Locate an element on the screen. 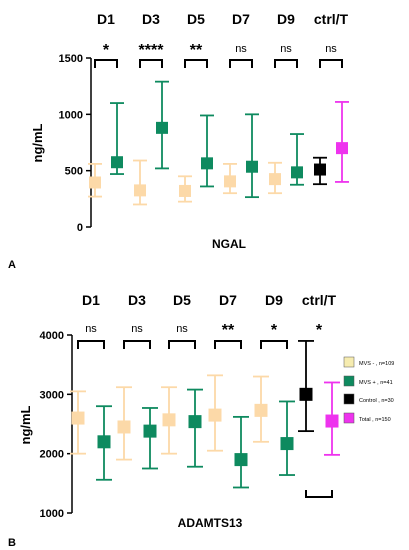 The width and height of the screenshot is (409, 550). legend-item-label: Total , n=150 is located at coordinates (375, 420).